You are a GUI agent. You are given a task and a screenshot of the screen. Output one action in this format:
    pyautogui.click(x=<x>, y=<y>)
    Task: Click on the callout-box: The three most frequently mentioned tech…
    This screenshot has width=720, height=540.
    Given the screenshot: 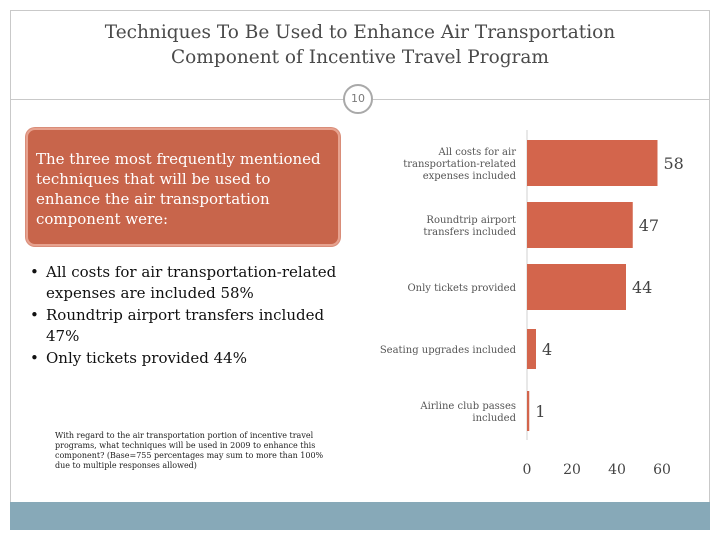 What is the action you would take?
    pyautogui.click(x=183, y=187)
    